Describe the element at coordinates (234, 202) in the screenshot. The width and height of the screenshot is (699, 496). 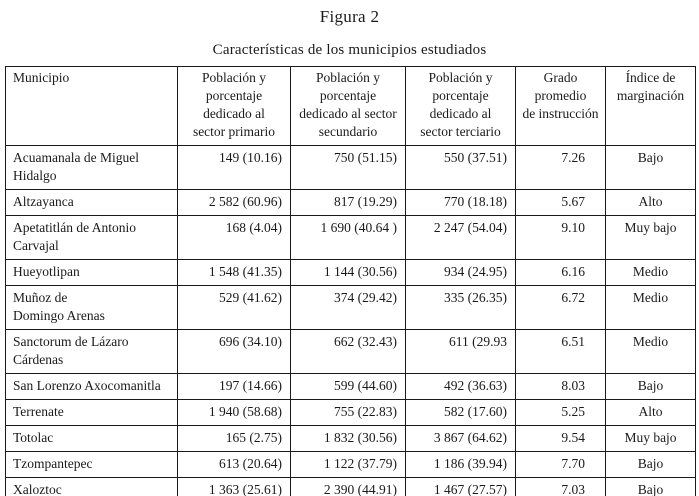
I see `cell-sector-primario: 2 582 (60.96)` at that location.